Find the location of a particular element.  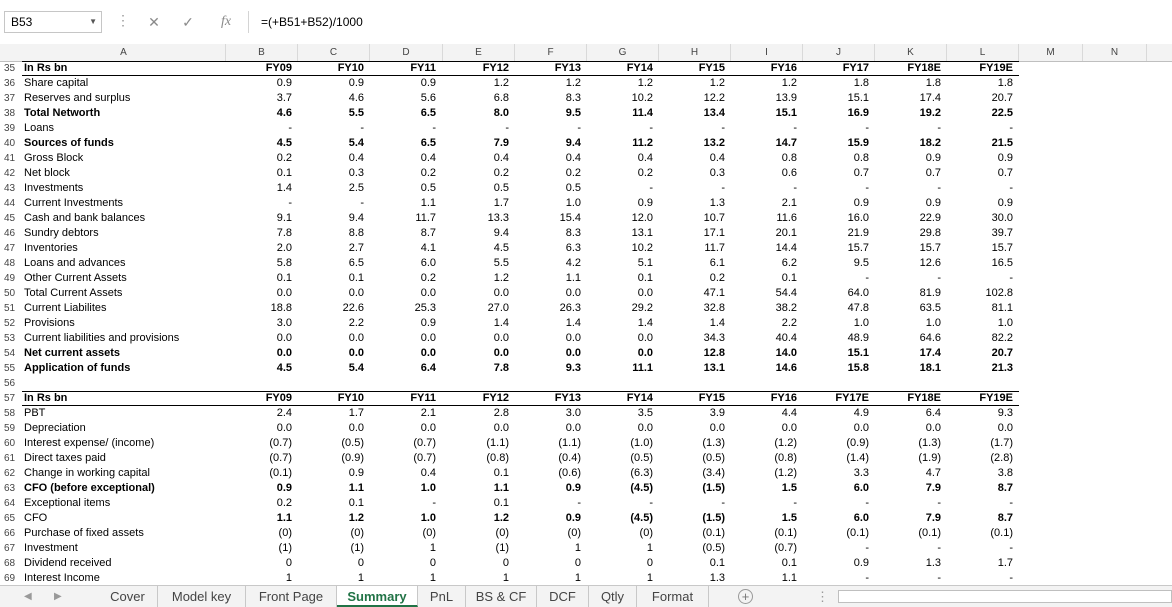

tab-front-page: Front Page is located at coordinates (291, 596).